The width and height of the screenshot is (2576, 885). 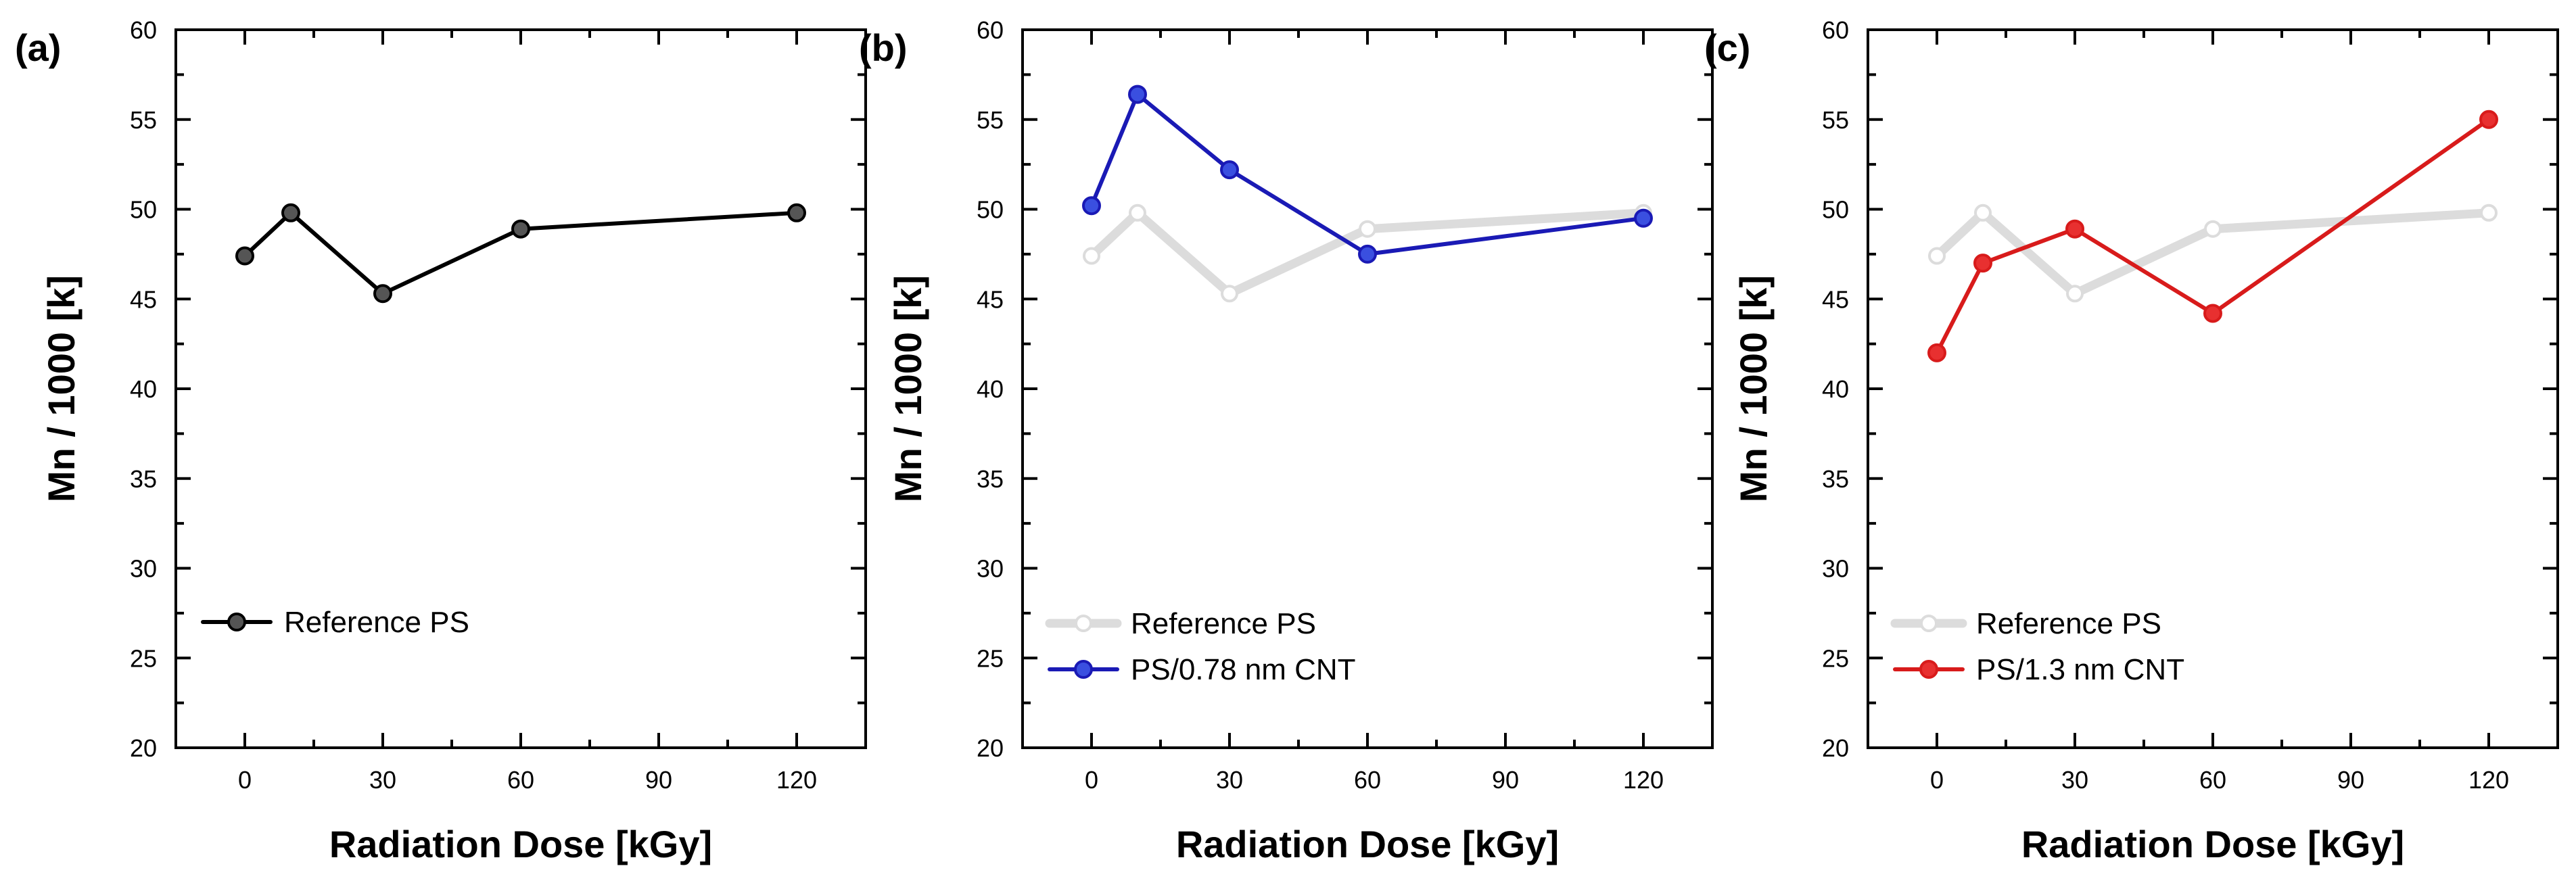 What do you see at coordinates (1200, 646) in the screenshot?
I see `legend: Reference PS PS/0.78 nm CNT` at bounding box center [1200, 646].